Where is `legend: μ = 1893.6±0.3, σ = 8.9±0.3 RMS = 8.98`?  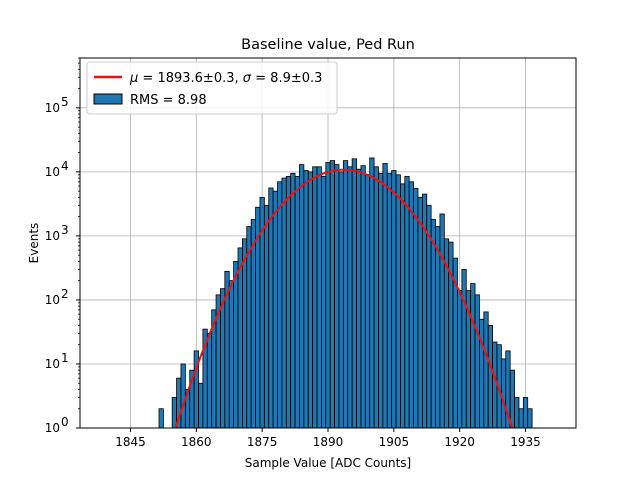 legend: μ = 1893.6±0.3, σ = 8.9±0.3 RMS = 8.98 is located at coordinates (212, 88).